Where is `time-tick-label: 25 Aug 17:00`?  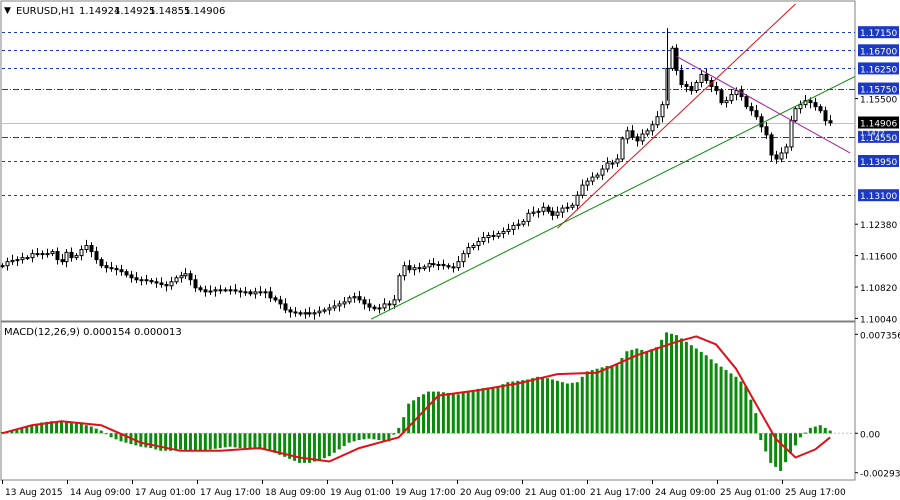
time-tick-label: 25 Aug 17:00 is located at coordinates (815, 493).